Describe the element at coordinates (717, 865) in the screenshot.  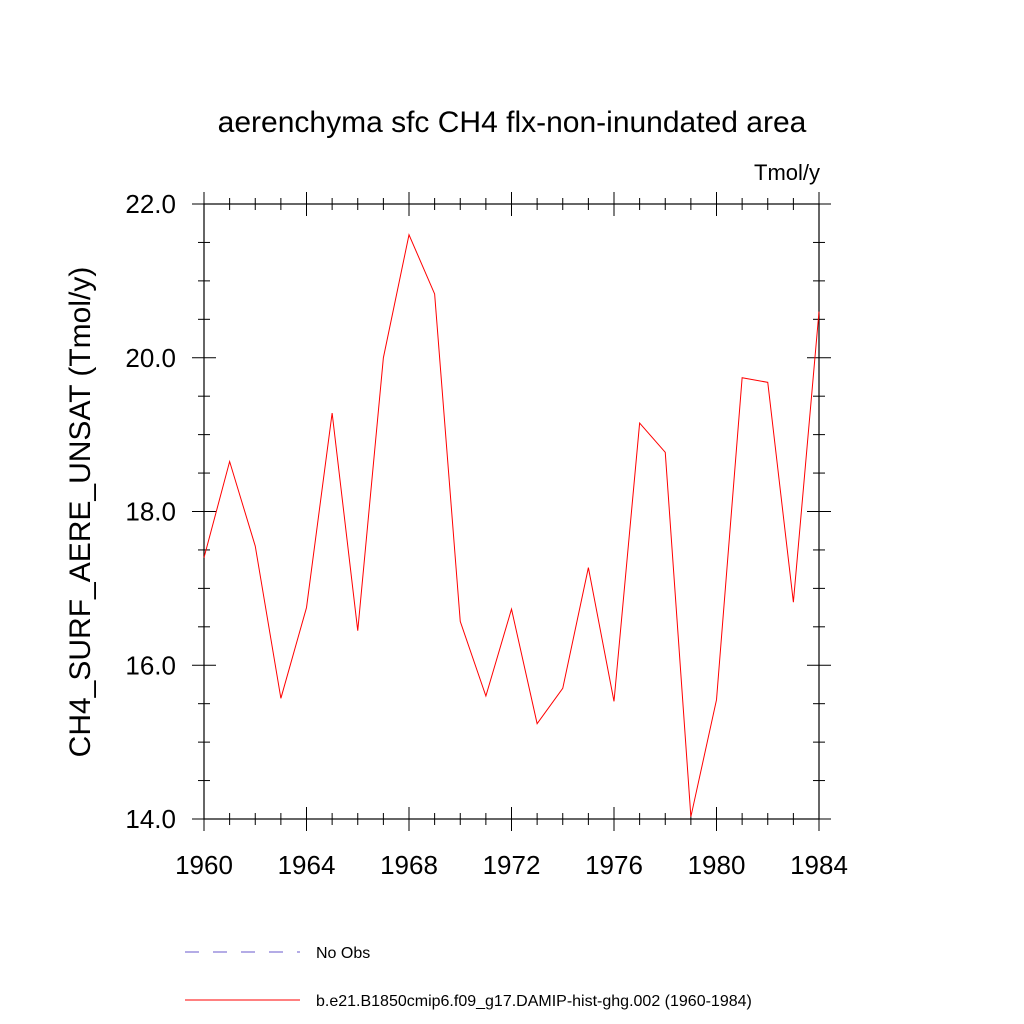
I see `x-tick-label: 1980` at that location.